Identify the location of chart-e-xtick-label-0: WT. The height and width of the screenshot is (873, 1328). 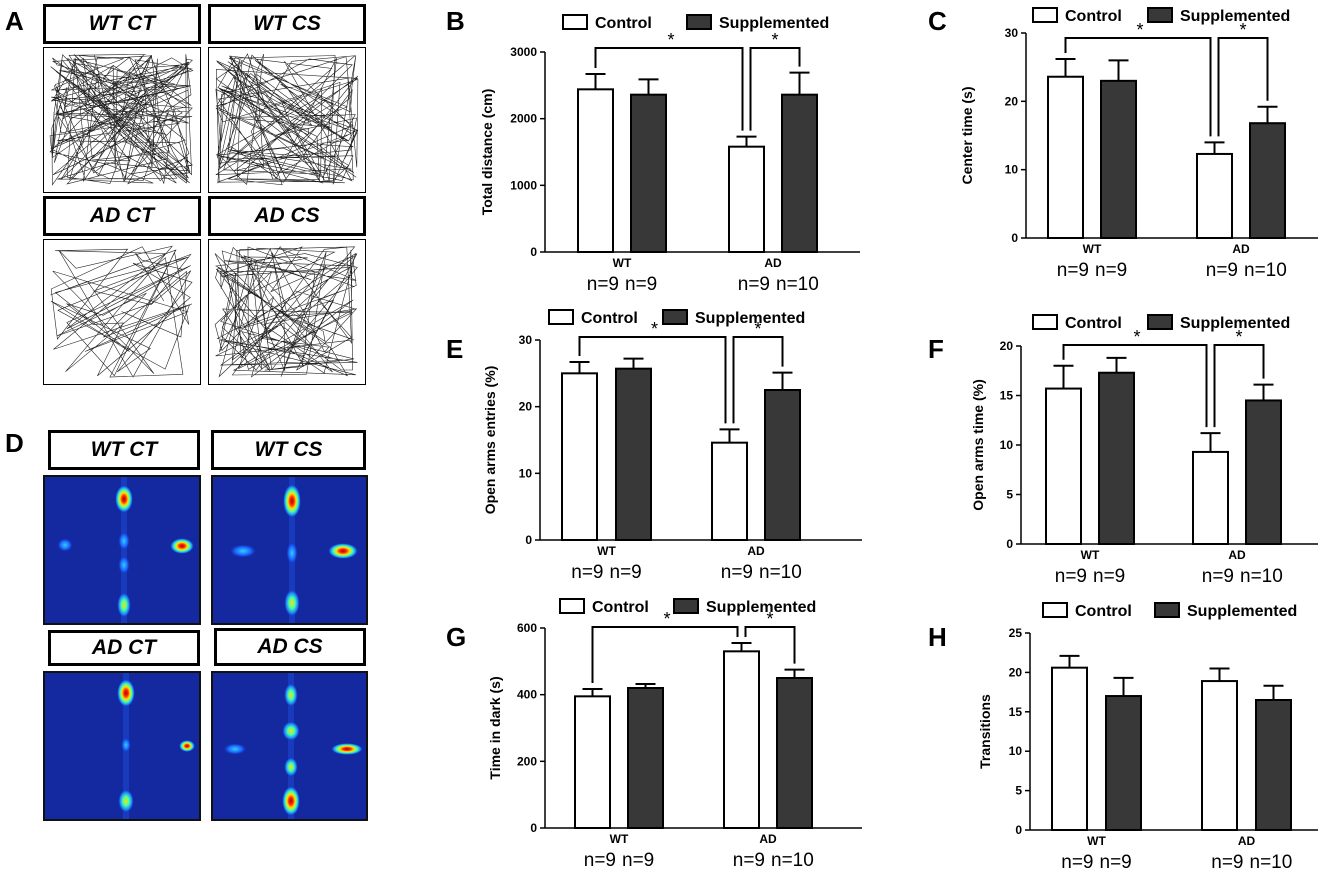
(606, 551).